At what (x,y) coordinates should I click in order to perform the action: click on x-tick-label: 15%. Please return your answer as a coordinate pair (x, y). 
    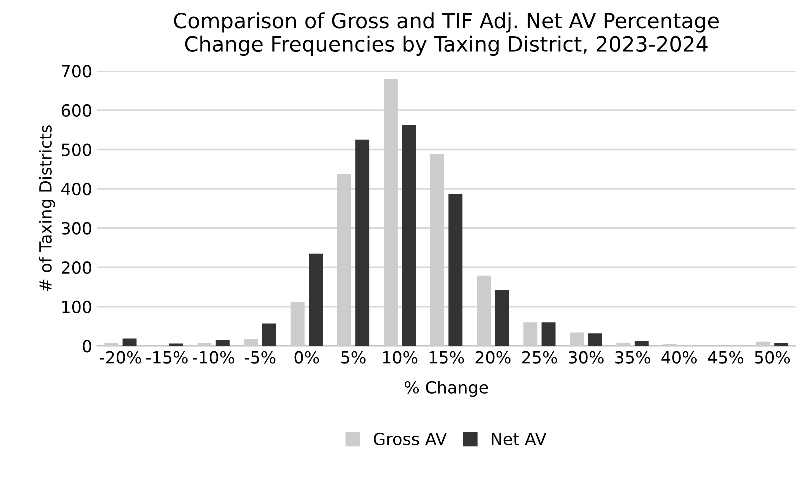
    Looking at the image, I should click on (447, 357).